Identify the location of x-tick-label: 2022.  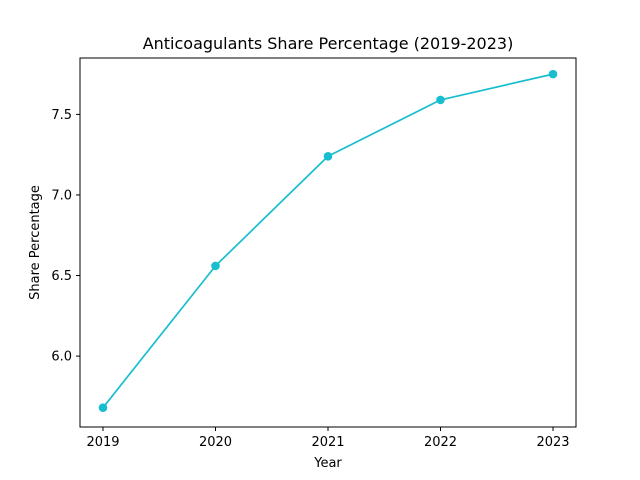
(440, 442).